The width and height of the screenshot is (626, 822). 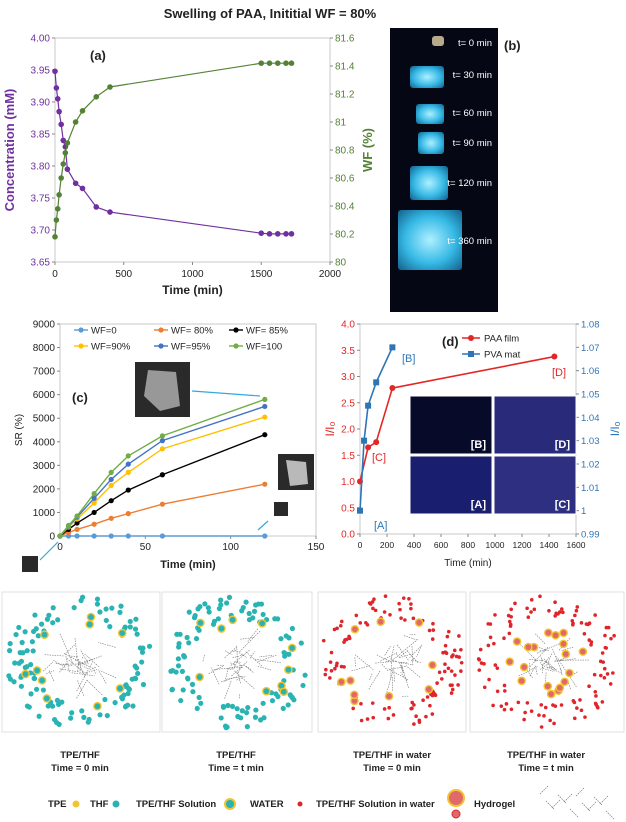 What do you see at coordinates (281, 509) in the screenshot?
I see `hydrogel-thumbnail` at bounding box center [281, 509].